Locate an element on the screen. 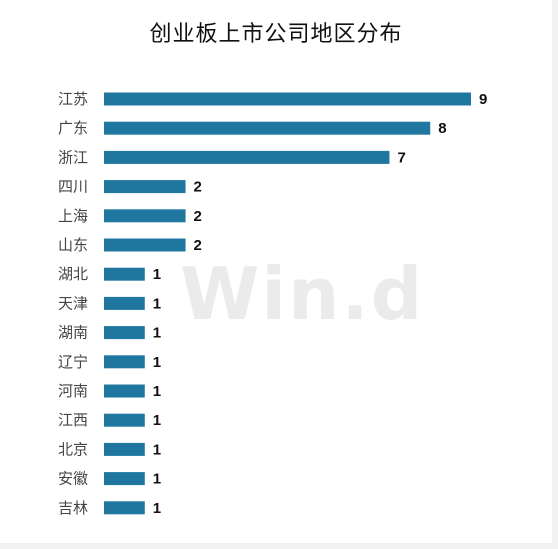 The height and width of the screenshot is (549, 558). category-label: 江西 is located at coordinates (73, 420).